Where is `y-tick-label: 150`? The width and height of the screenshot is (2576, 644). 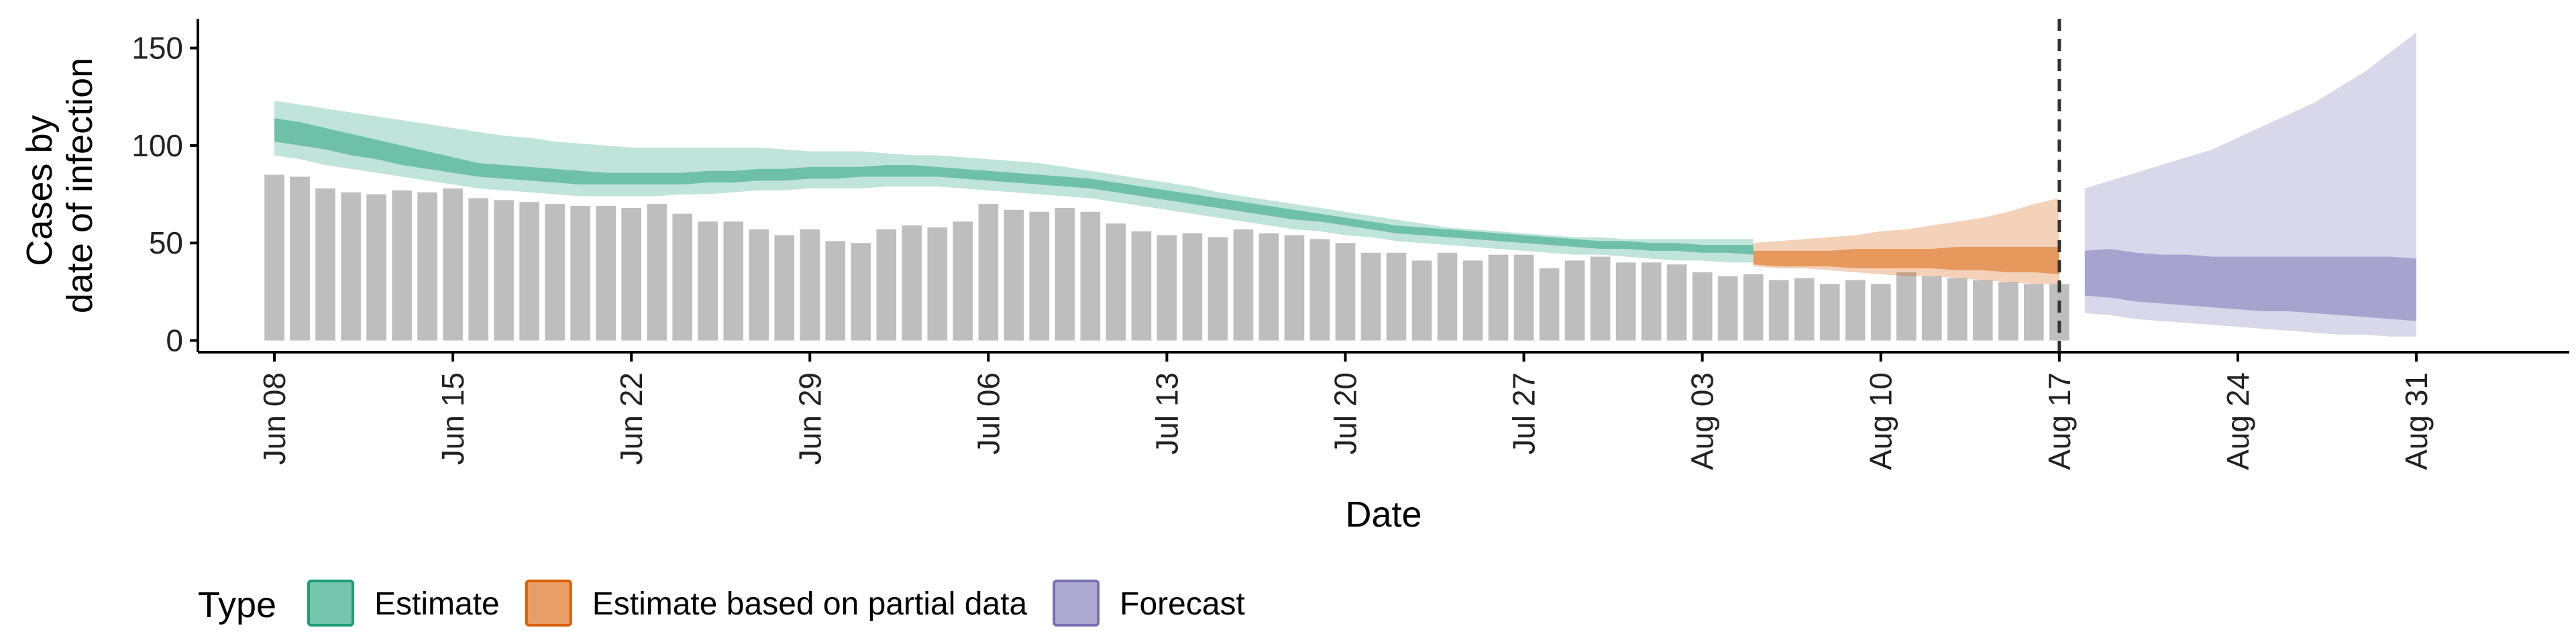
y-tick-label: 150 is located at coordinates (157, 48).